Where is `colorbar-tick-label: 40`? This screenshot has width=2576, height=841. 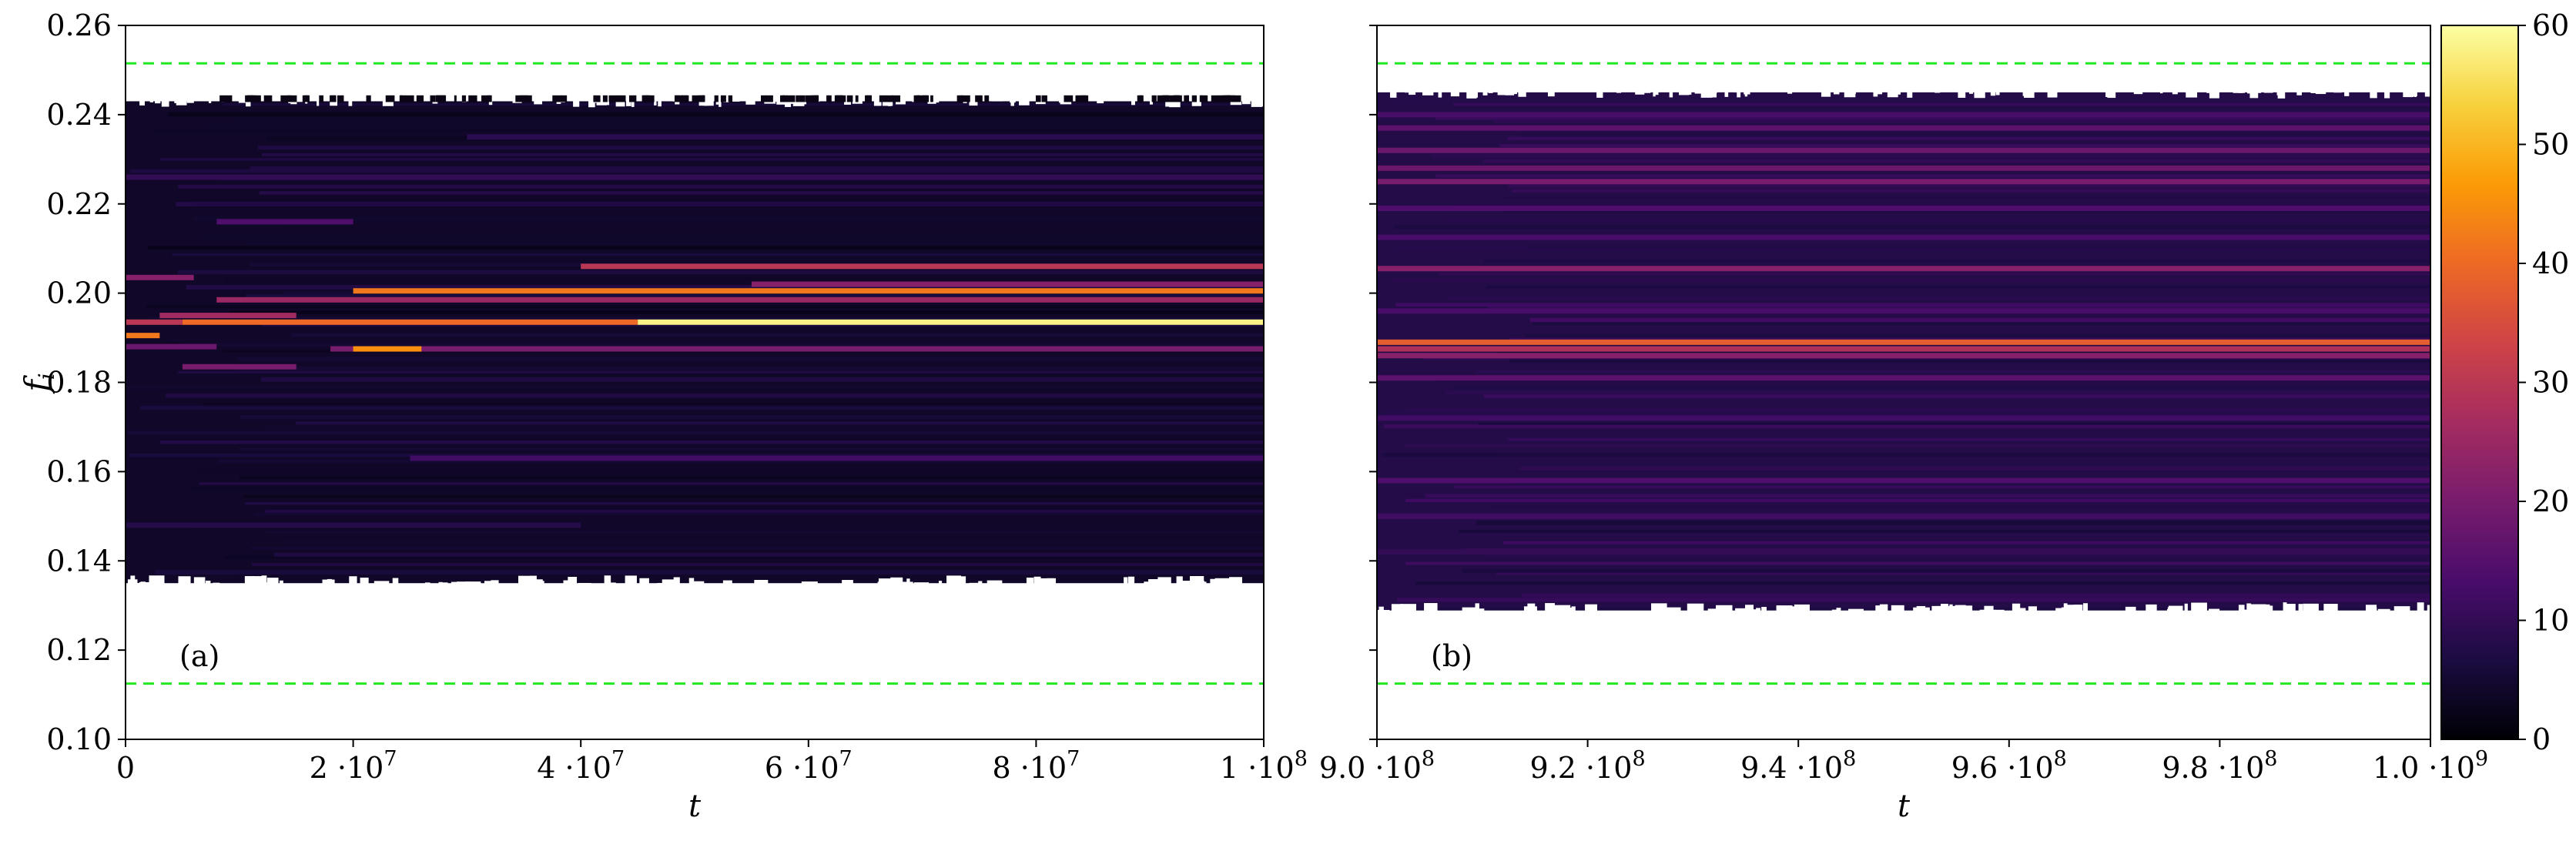 colorbar-tick-label: 40 is located at coordinates (2550, 263).